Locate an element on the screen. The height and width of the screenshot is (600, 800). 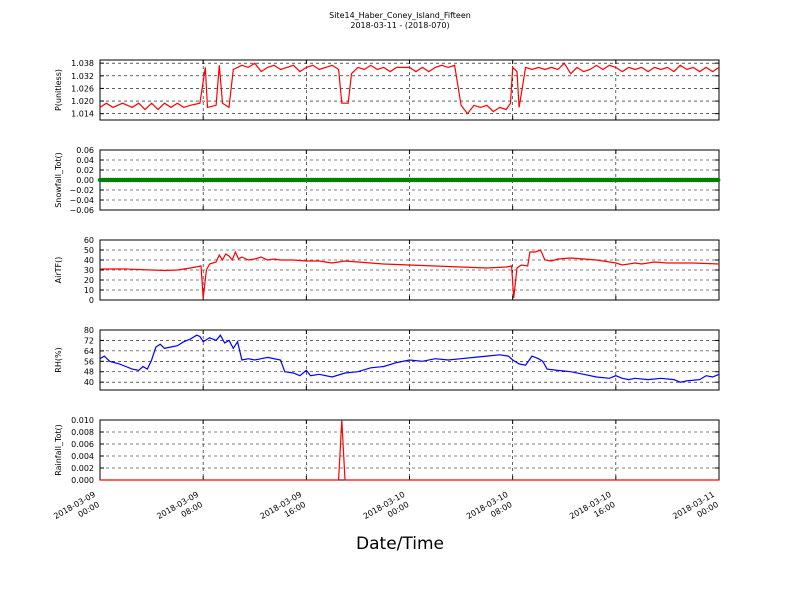
panel-4-ytick-label: 48 is located at coordinates (89, 372).